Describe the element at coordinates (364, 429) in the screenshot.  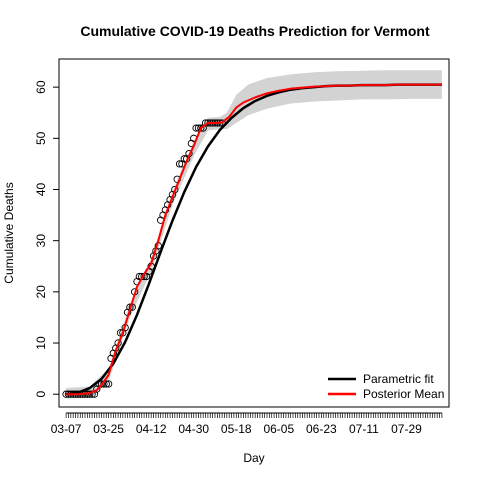
I see `x-tick-label: 07-11` at that location.